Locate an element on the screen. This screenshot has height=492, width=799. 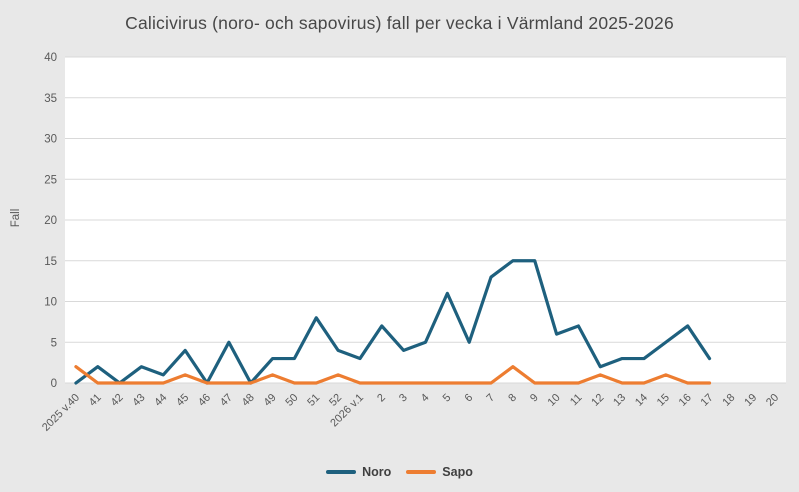
y-tick-label: 0 is located at coordinates (54, 384).